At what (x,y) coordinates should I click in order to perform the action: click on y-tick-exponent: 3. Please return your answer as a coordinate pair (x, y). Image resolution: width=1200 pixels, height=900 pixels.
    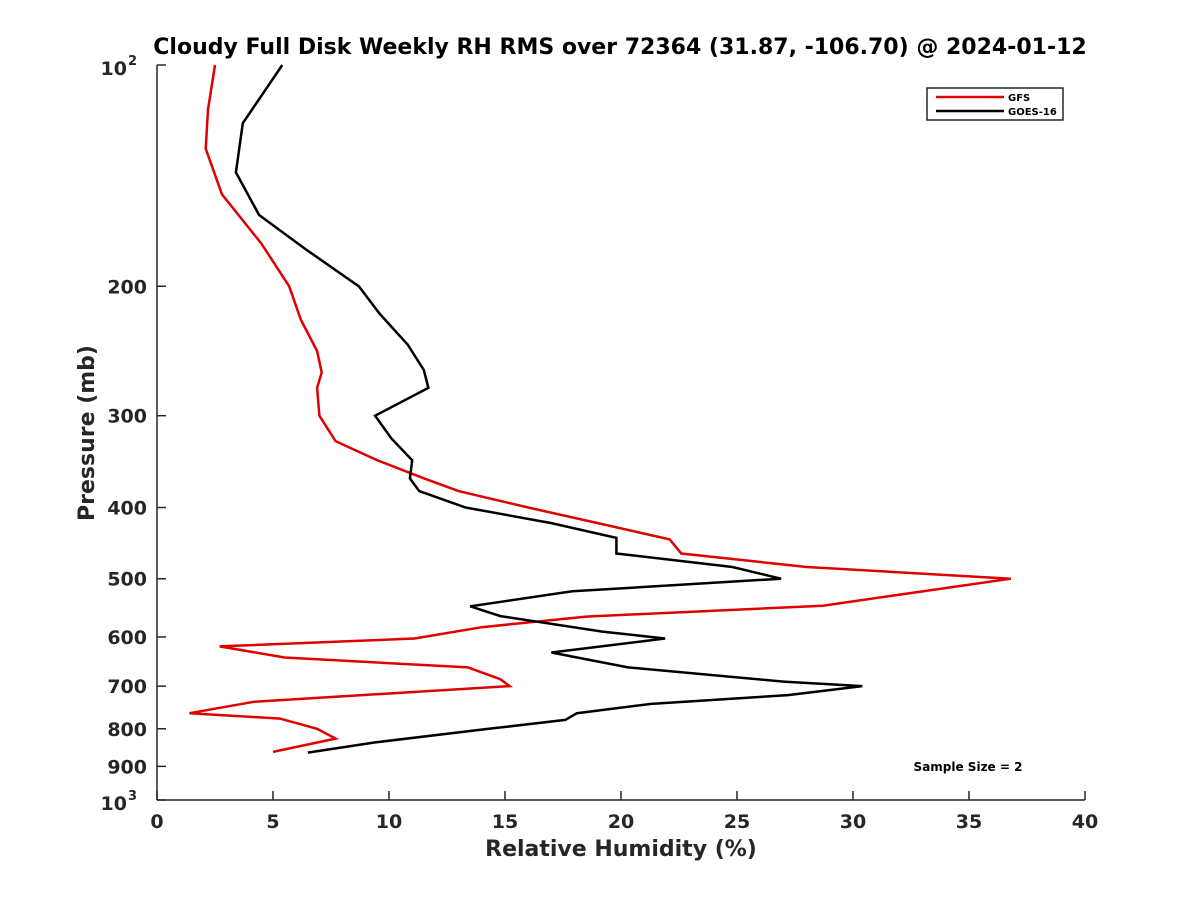
    Looking at the image, I should click on (132, 796).